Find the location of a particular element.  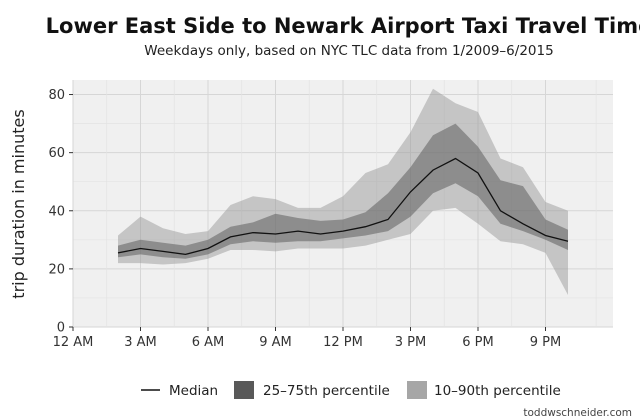

x-tick-label: 3 AM is located at coordinates (140, 342).